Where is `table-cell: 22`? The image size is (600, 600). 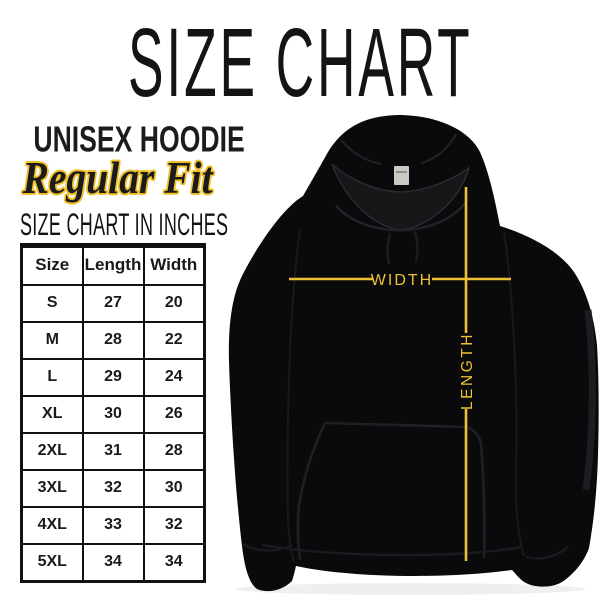 table-cell: 22 is located at coordinates (174, 340).